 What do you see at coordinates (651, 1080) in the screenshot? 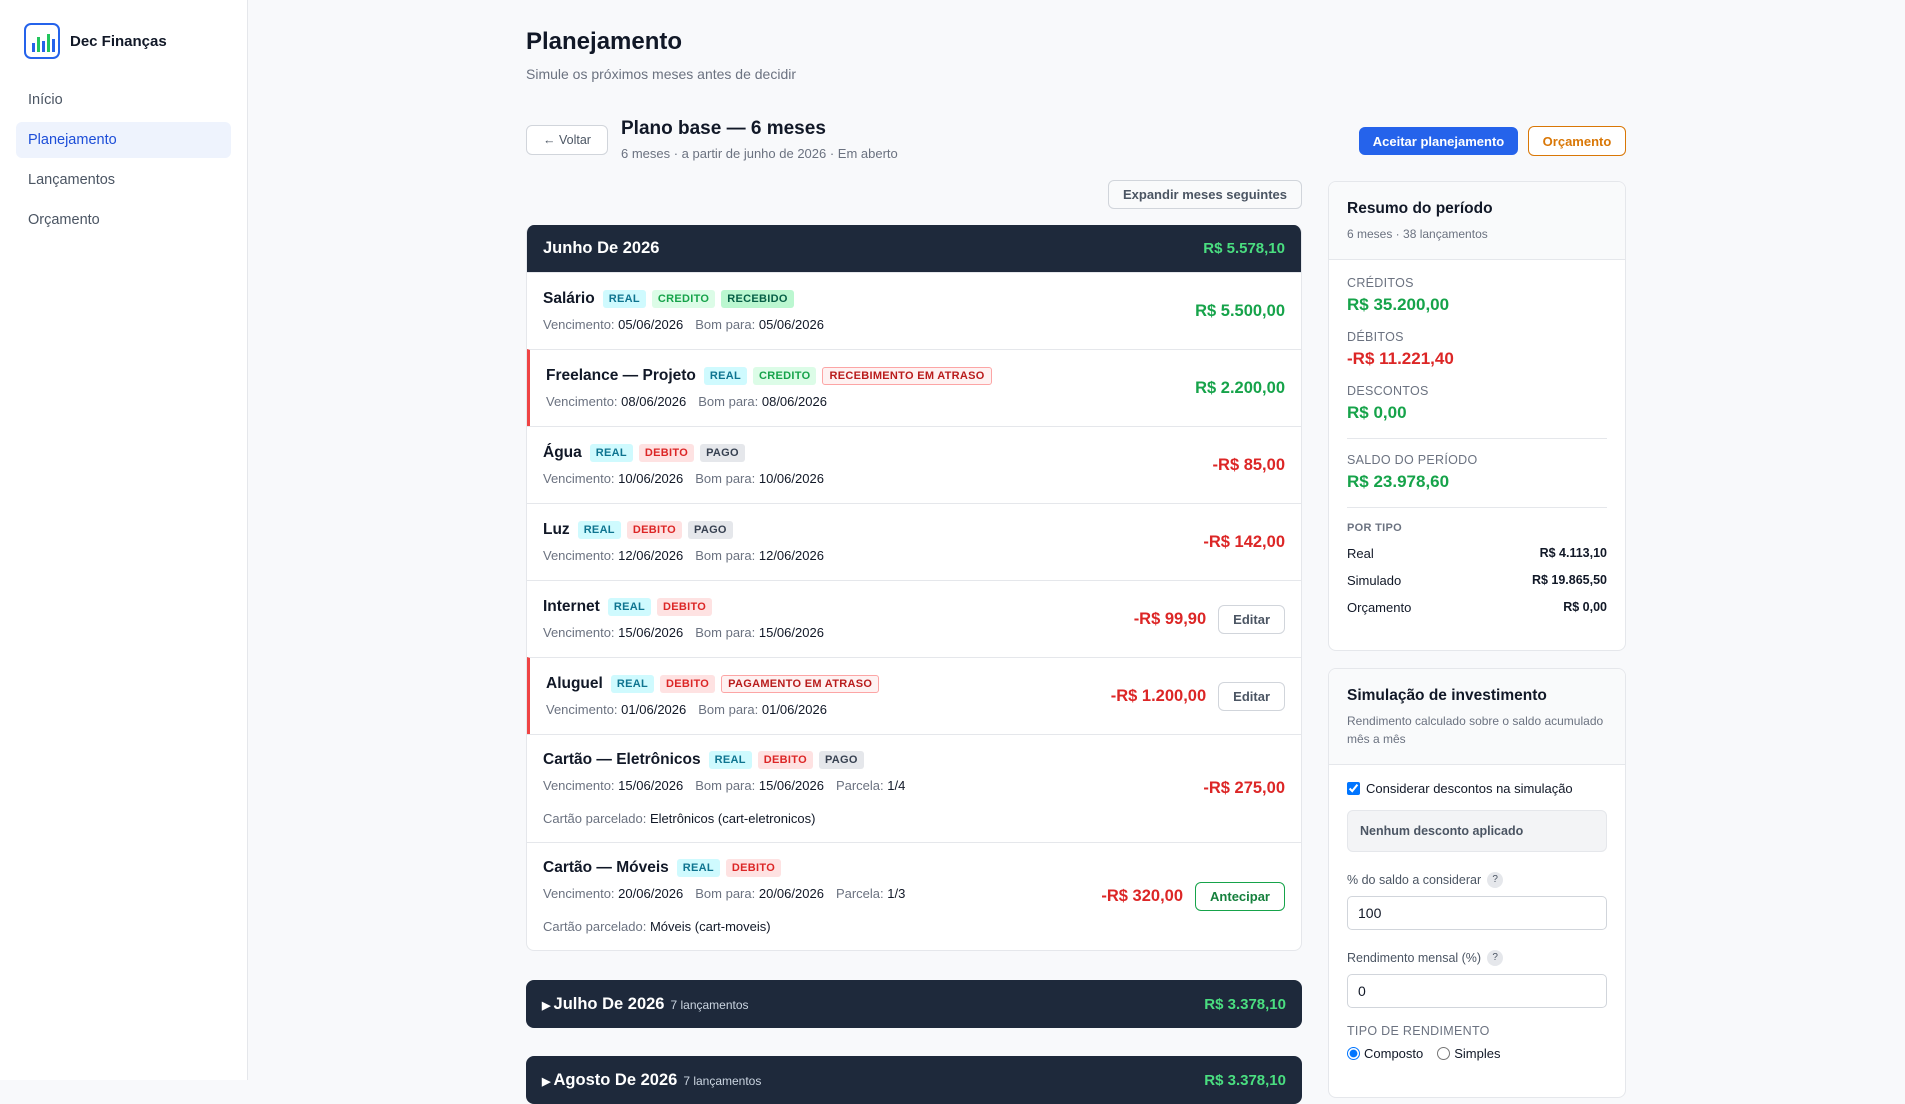
I see `month-head: ▶ Agosto De 2026 7 lançamentos` at bounding box center [651, 1080].